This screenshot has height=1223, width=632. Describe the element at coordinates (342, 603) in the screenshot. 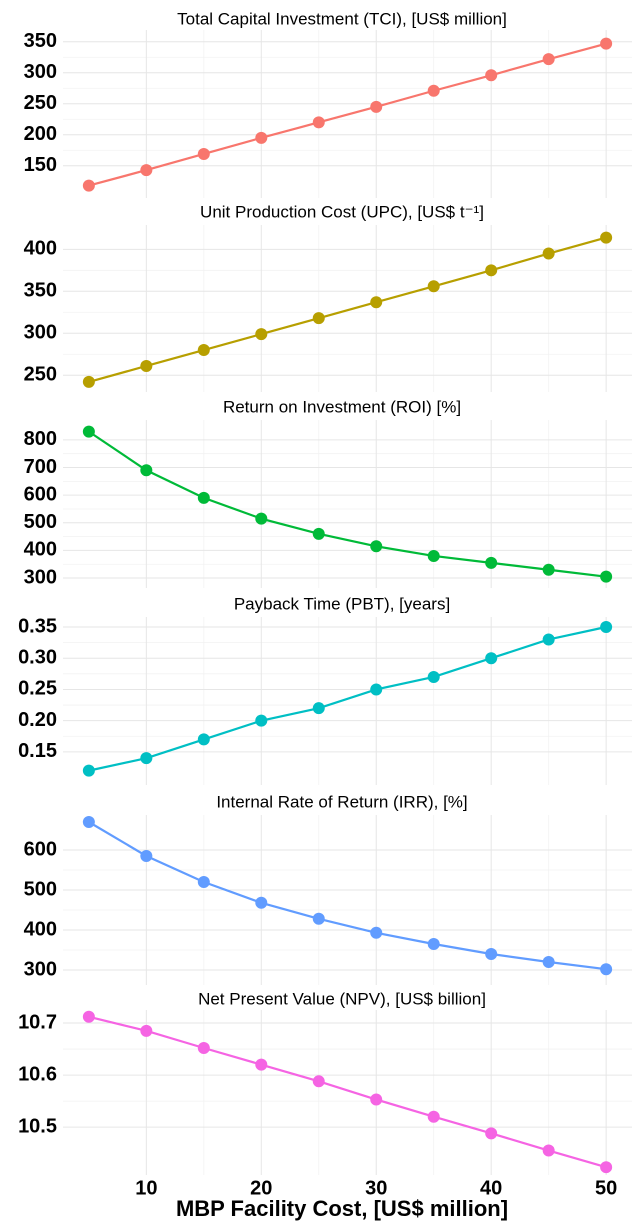

I see `panel-title: Payback Time (PBT), [years]` at that location.